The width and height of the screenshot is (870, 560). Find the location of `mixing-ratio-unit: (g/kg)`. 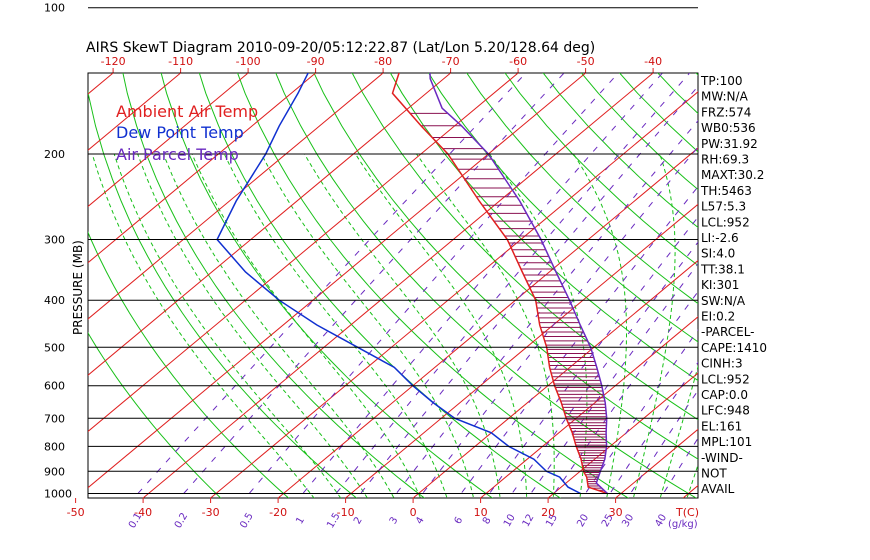

mixing-ratio-unit: (g/kg) is located at coordinates (683, 524).